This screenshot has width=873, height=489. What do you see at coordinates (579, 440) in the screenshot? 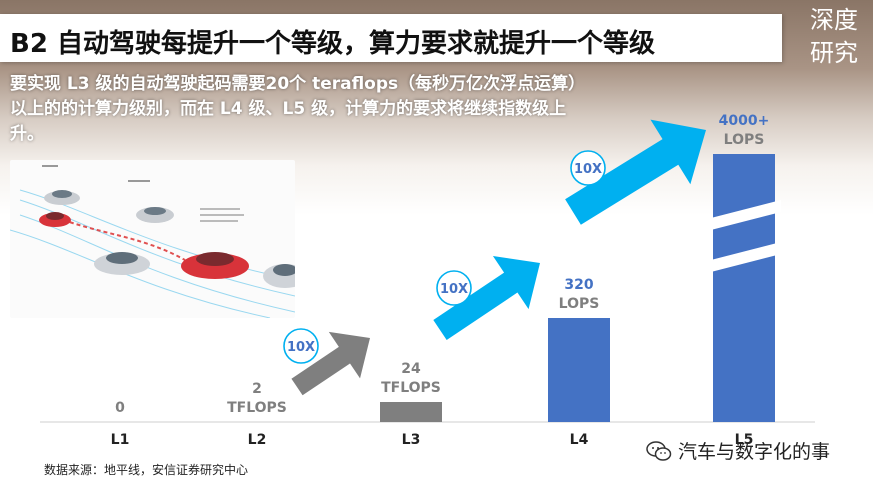
I see `x-tick-label: L4` at bounding box center [579, 440].